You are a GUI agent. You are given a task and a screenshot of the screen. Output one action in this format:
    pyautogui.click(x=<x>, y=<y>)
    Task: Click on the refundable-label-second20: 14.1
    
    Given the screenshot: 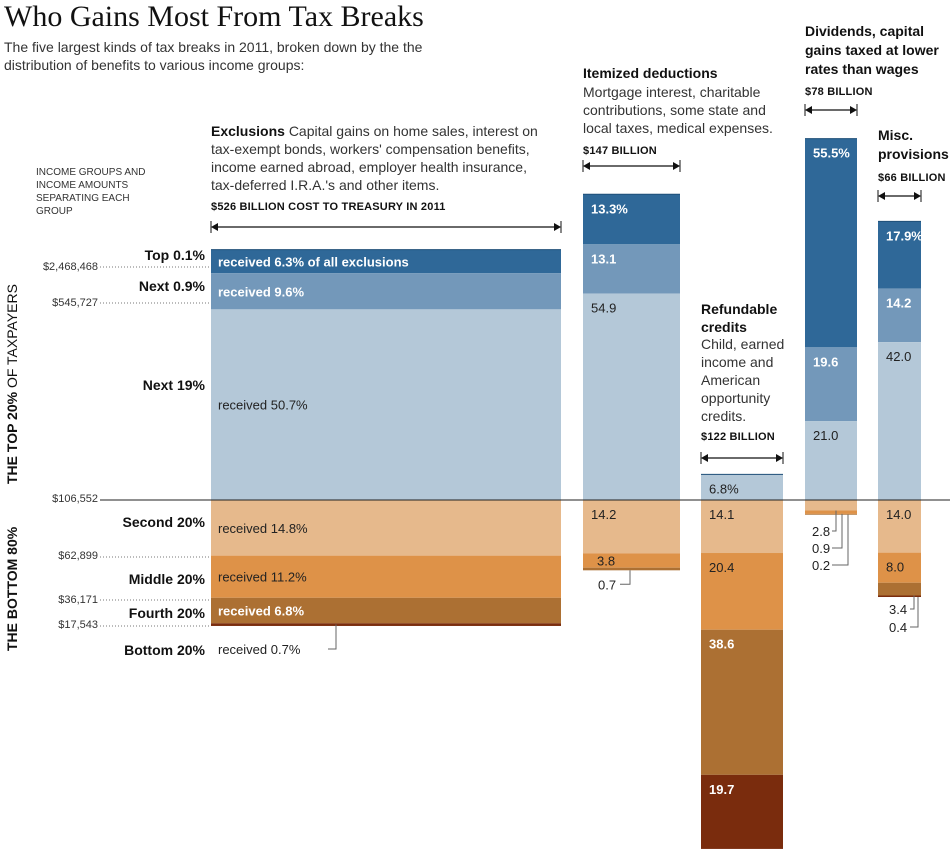 What is the action you would take?
    pyautogui.click(x=721, y=514)
    